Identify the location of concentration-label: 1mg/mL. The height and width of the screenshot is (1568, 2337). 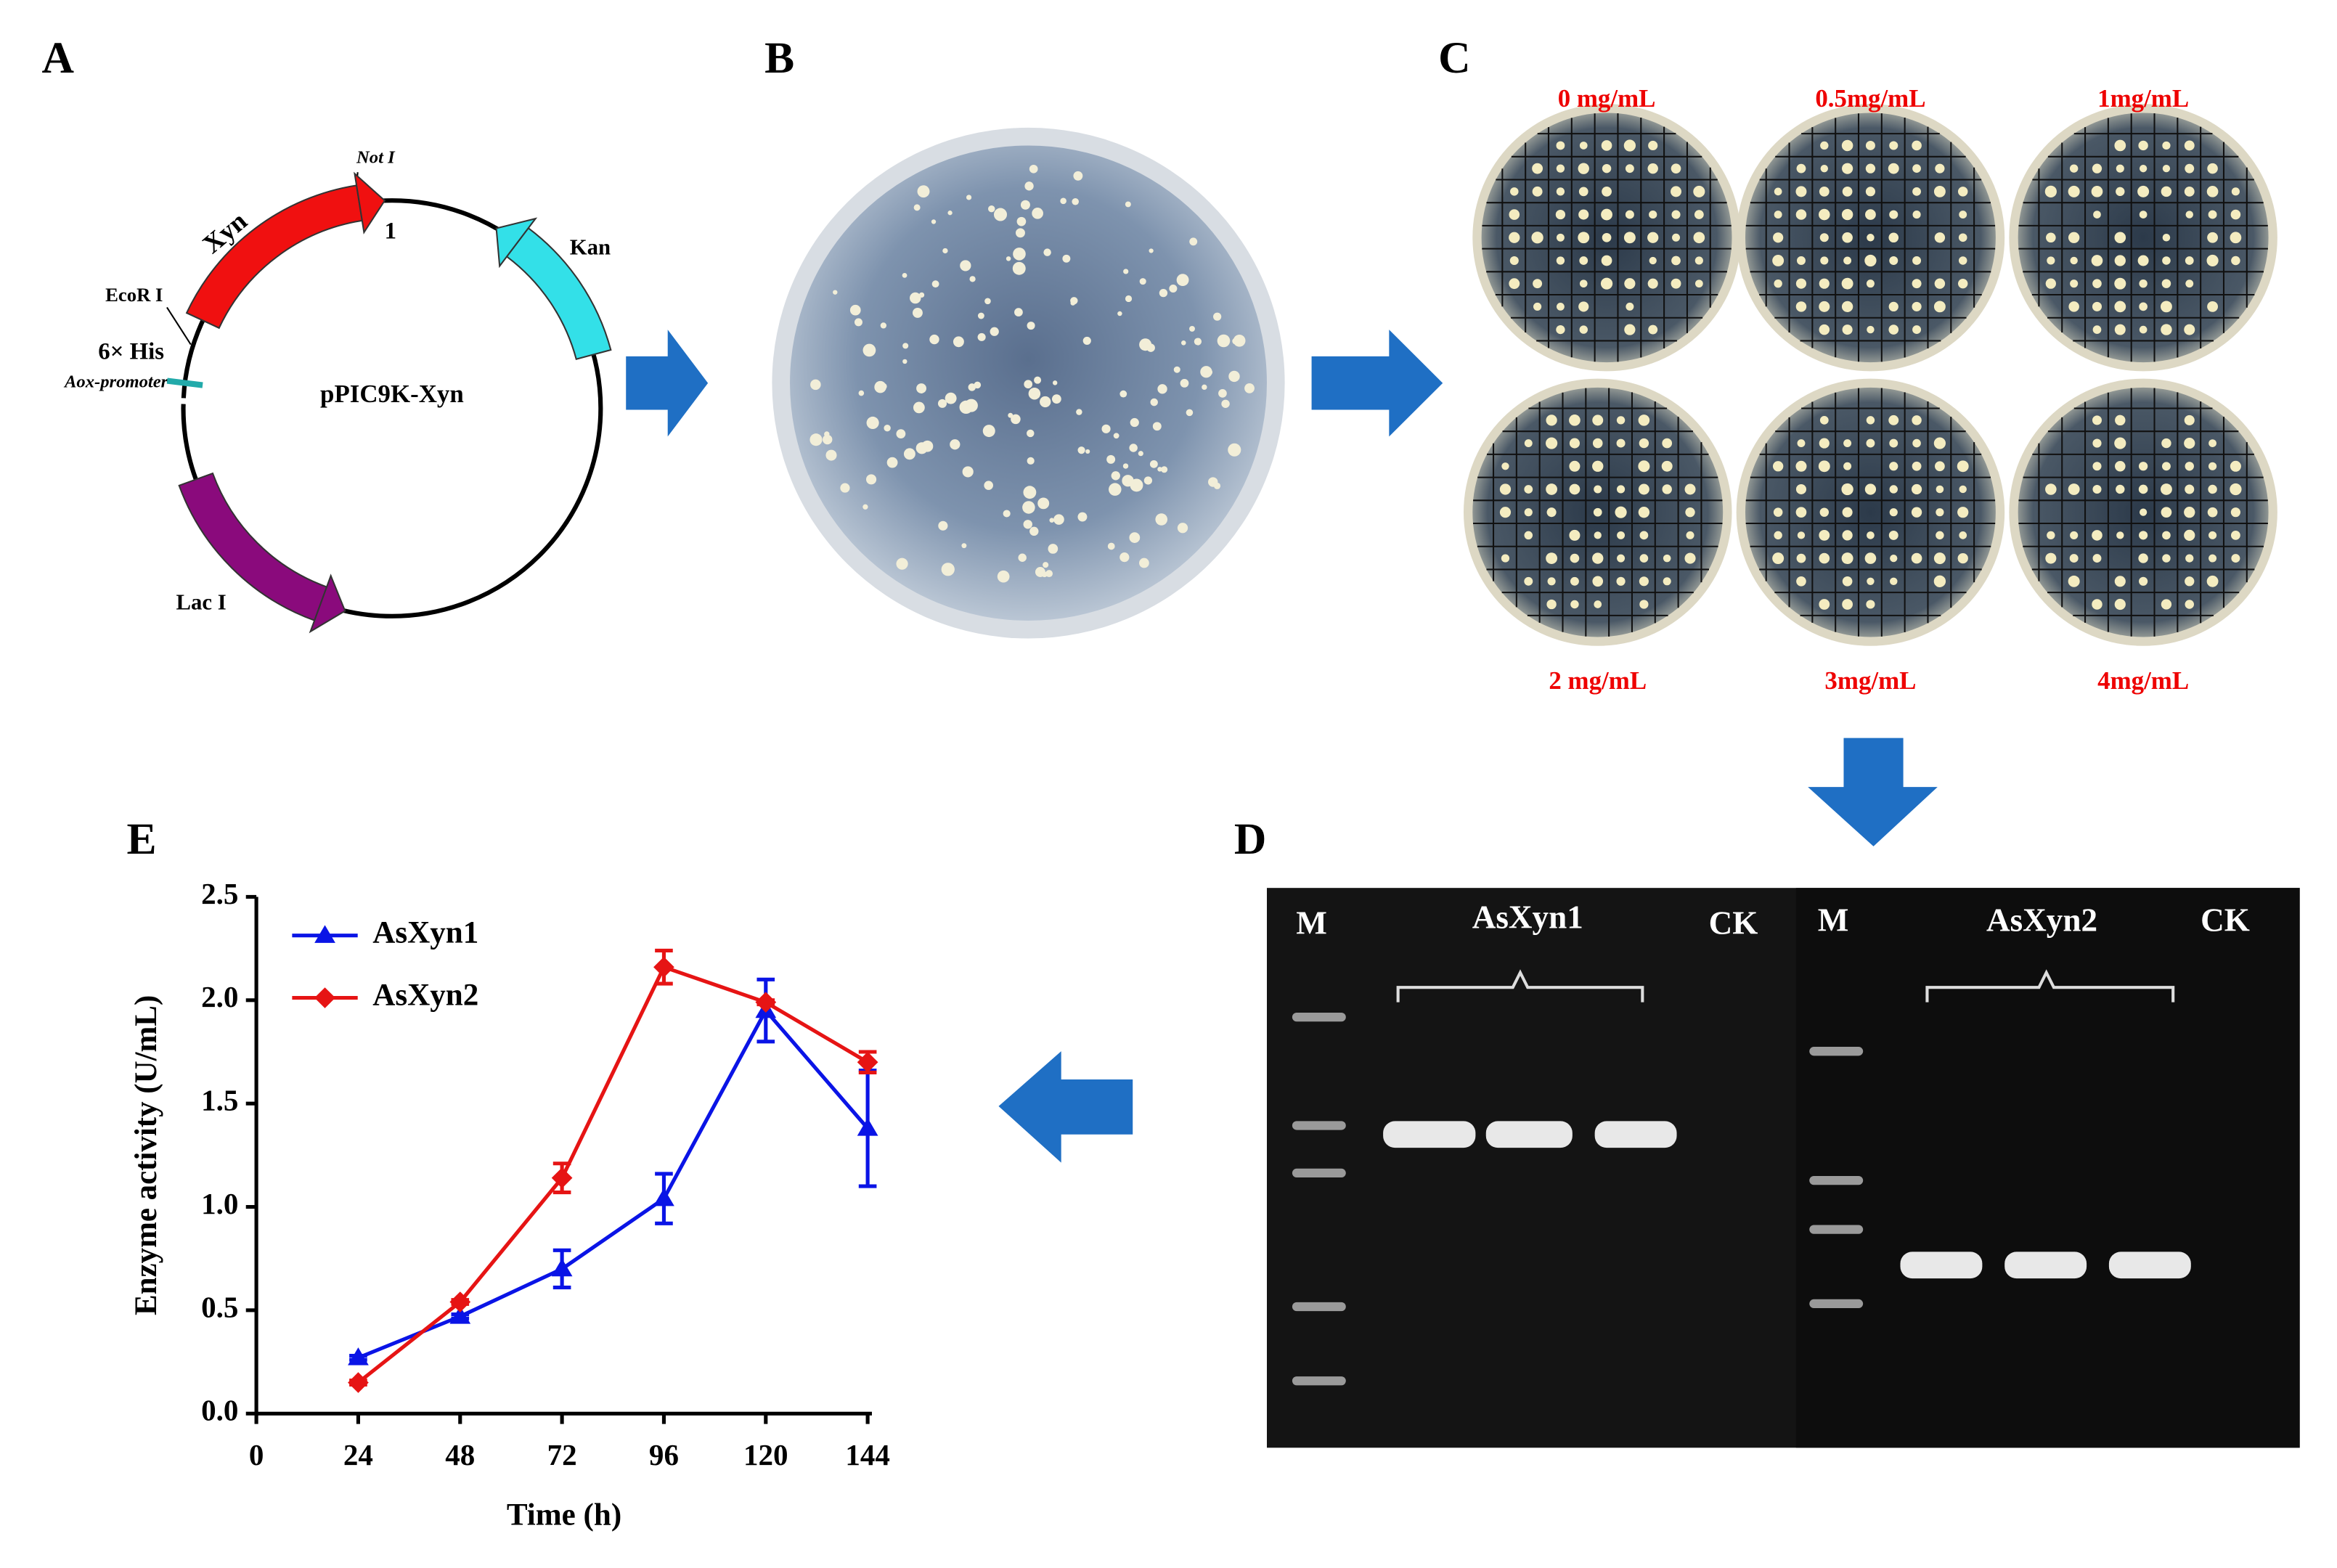
(2143, 99).